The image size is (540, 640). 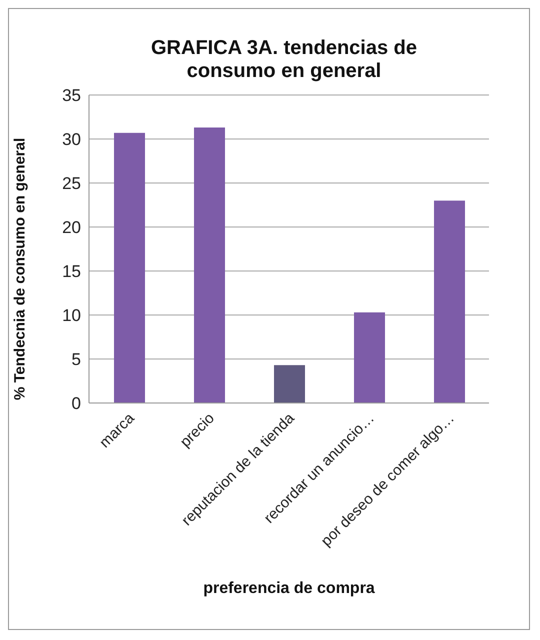 I want to click on y-tick-label: 15, so click(x=71, y=272).